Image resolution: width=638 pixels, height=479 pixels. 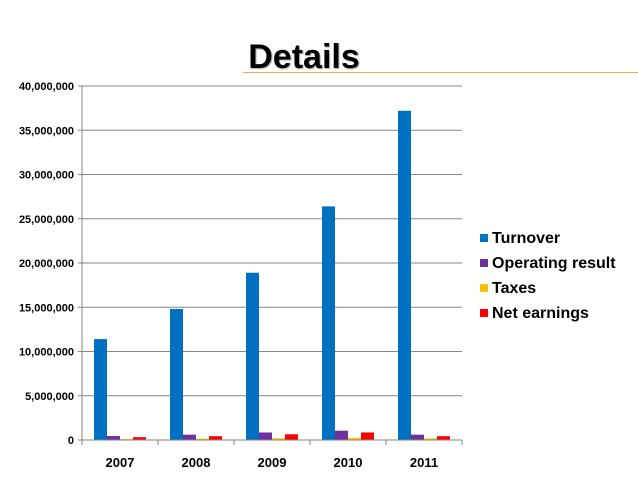 I want to click on bar-turnover-2008, so click(x=176, y=374).